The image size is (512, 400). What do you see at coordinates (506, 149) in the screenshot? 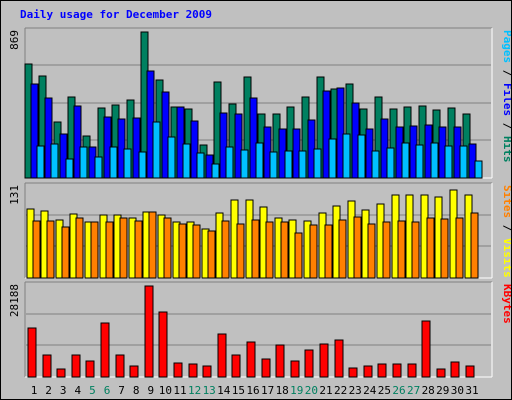
I see `series-axis-label-part: Hits` at bounding box center [506, 149].